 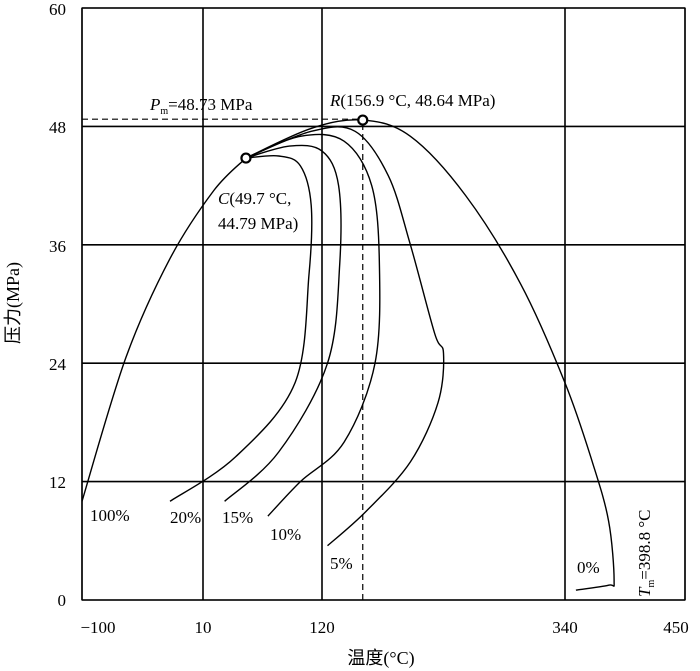 What do you see at coordinates (97, 627) in the screenshot?
I see `x-tick-label: −100` at bounding box center [97, 627].